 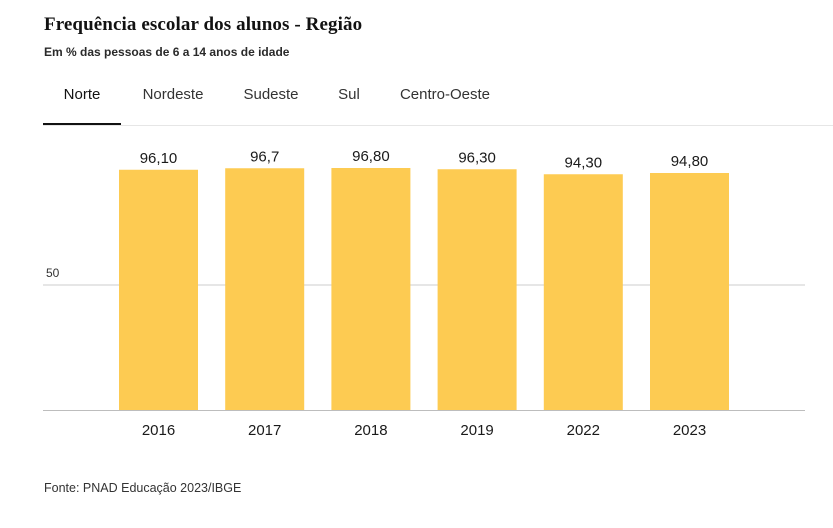 I want to click on tab-nordeste: Nordeste, so click(x=173, y=94).